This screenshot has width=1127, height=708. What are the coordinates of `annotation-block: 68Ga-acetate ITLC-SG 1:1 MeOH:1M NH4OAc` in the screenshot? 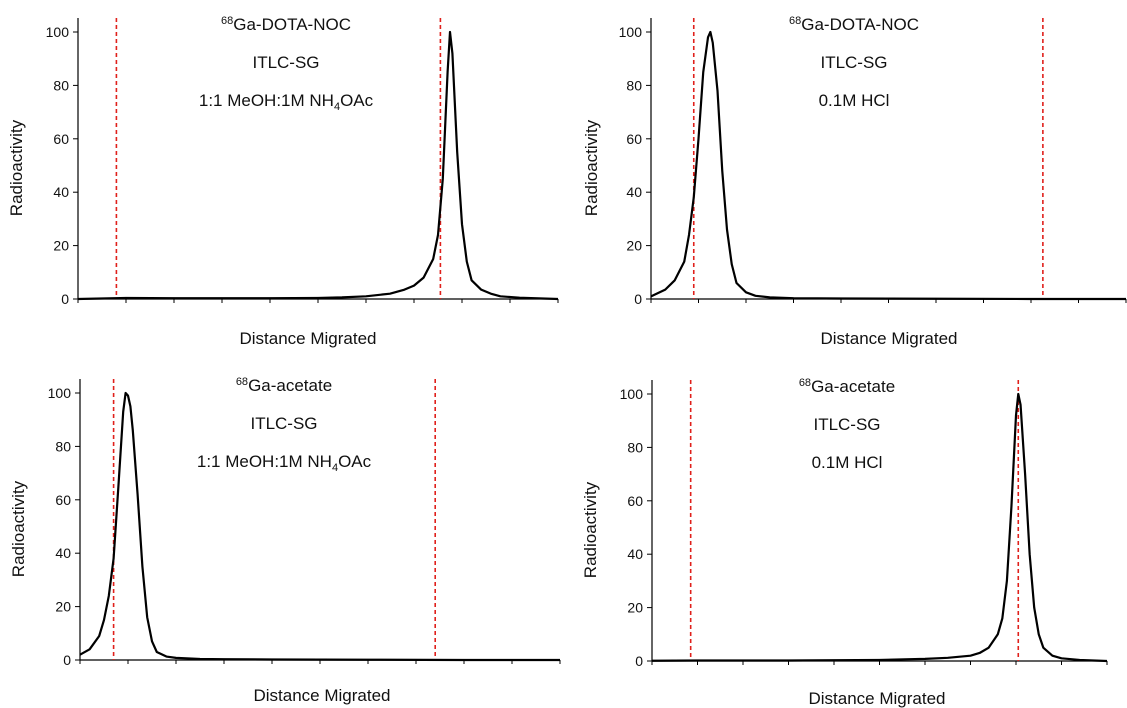 It's located at (284, 425).